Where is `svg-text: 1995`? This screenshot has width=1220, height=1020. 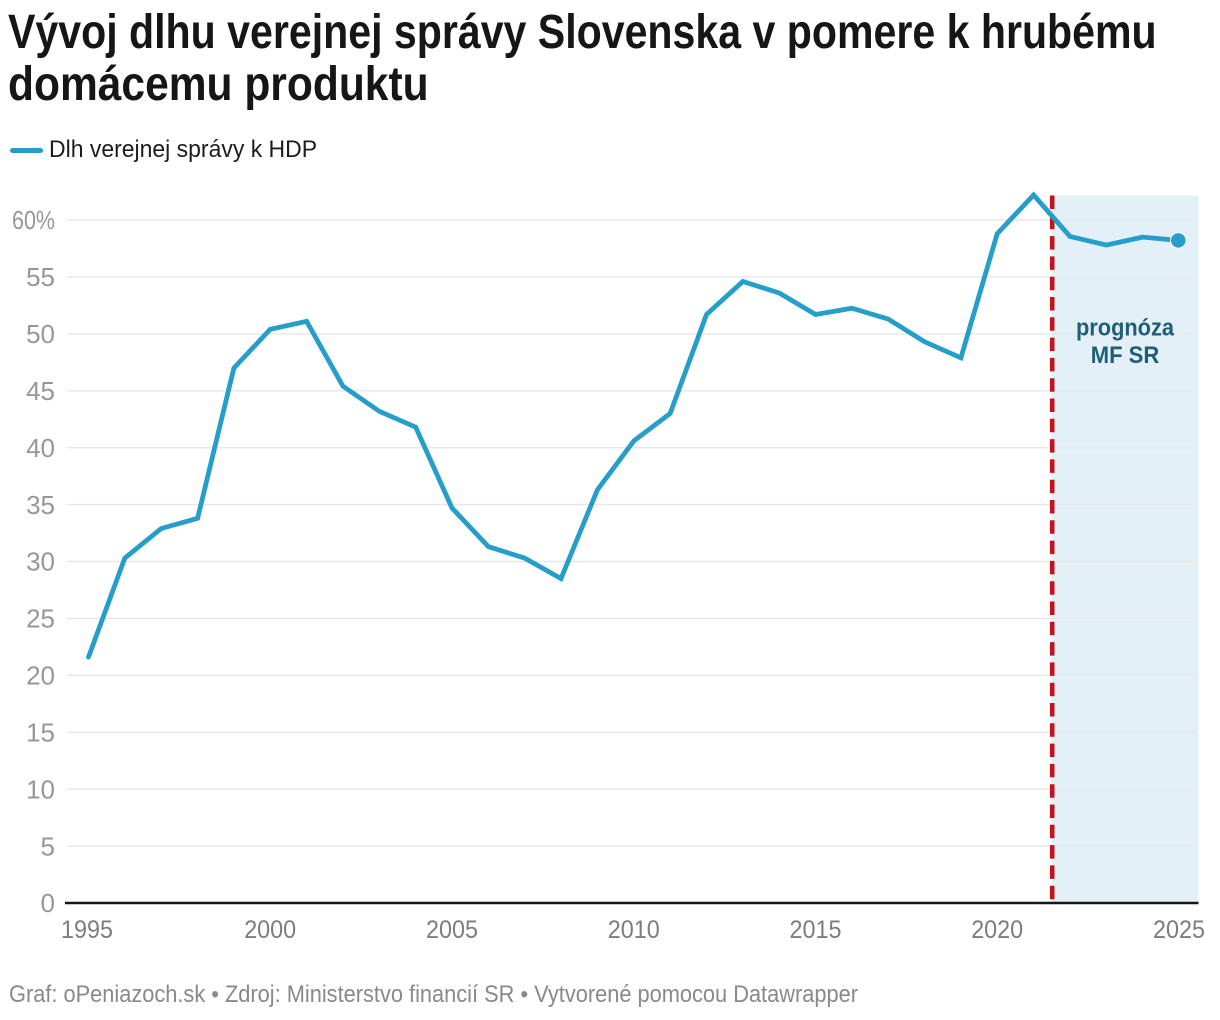
svg-text: 1995 is located at coordinates (87, 930).